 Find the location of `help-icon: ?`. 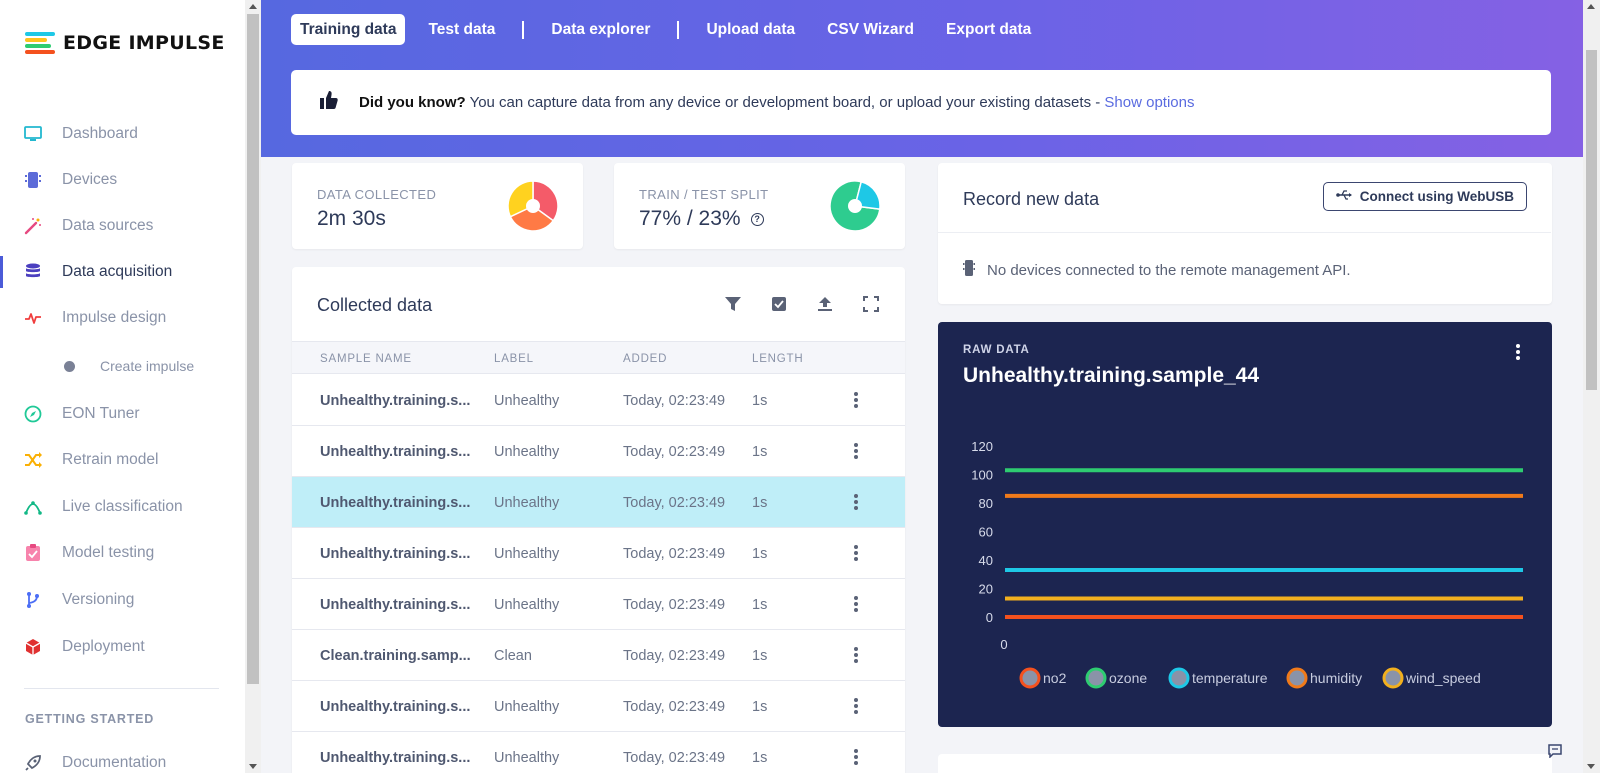

help-icon: ? is located at coordinates (757, 219).